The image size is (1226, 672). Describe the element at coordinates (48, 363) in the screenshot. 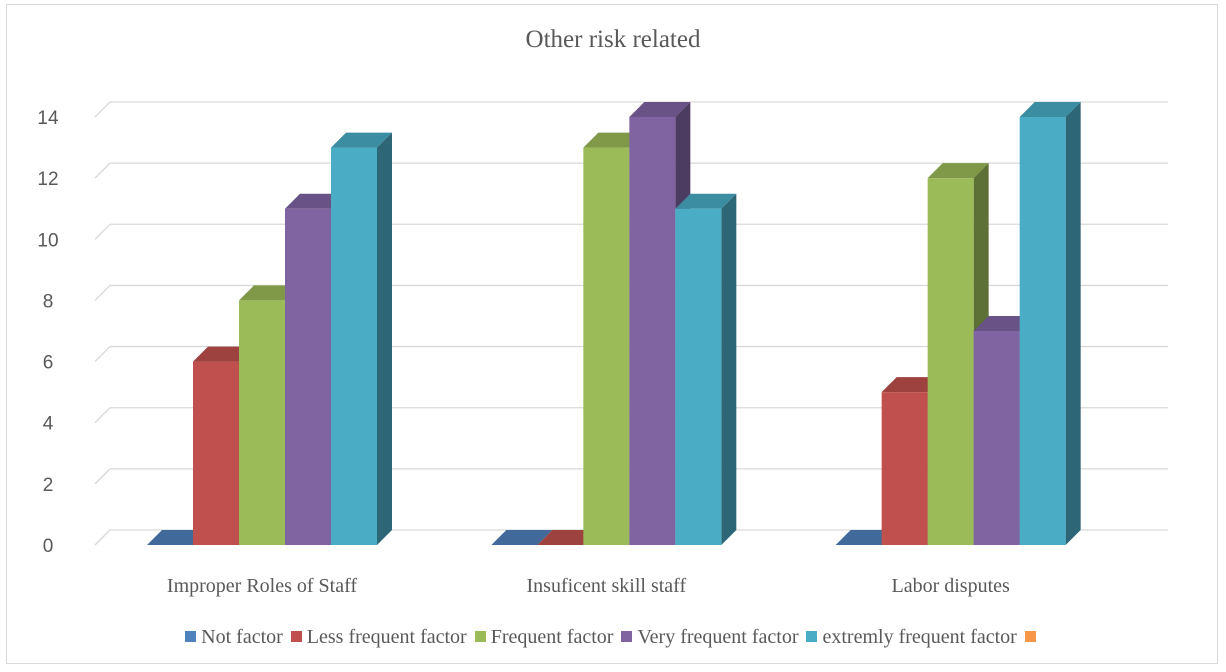

I see `y-tick-label: 6` at that location.